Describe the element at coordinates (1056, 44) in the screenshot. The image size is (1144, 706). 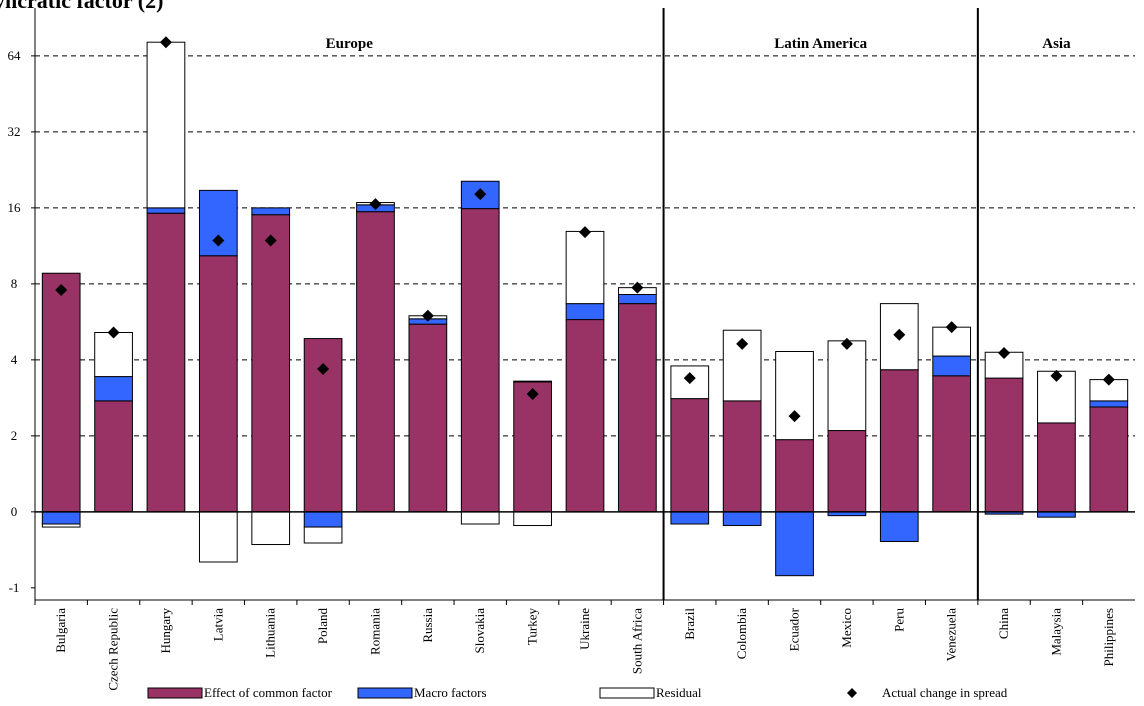
I see `region-label: Asia` at that location.